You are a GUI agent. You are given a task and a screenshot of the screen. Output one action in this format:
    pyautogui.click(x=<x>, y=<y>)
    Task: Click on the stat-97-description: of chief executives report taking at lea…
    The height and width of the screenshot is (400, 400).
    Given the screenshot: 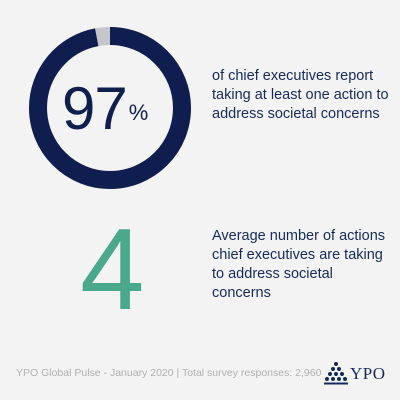 What is the action you would take?
    pyautogui.click(x=300, y=95)
    